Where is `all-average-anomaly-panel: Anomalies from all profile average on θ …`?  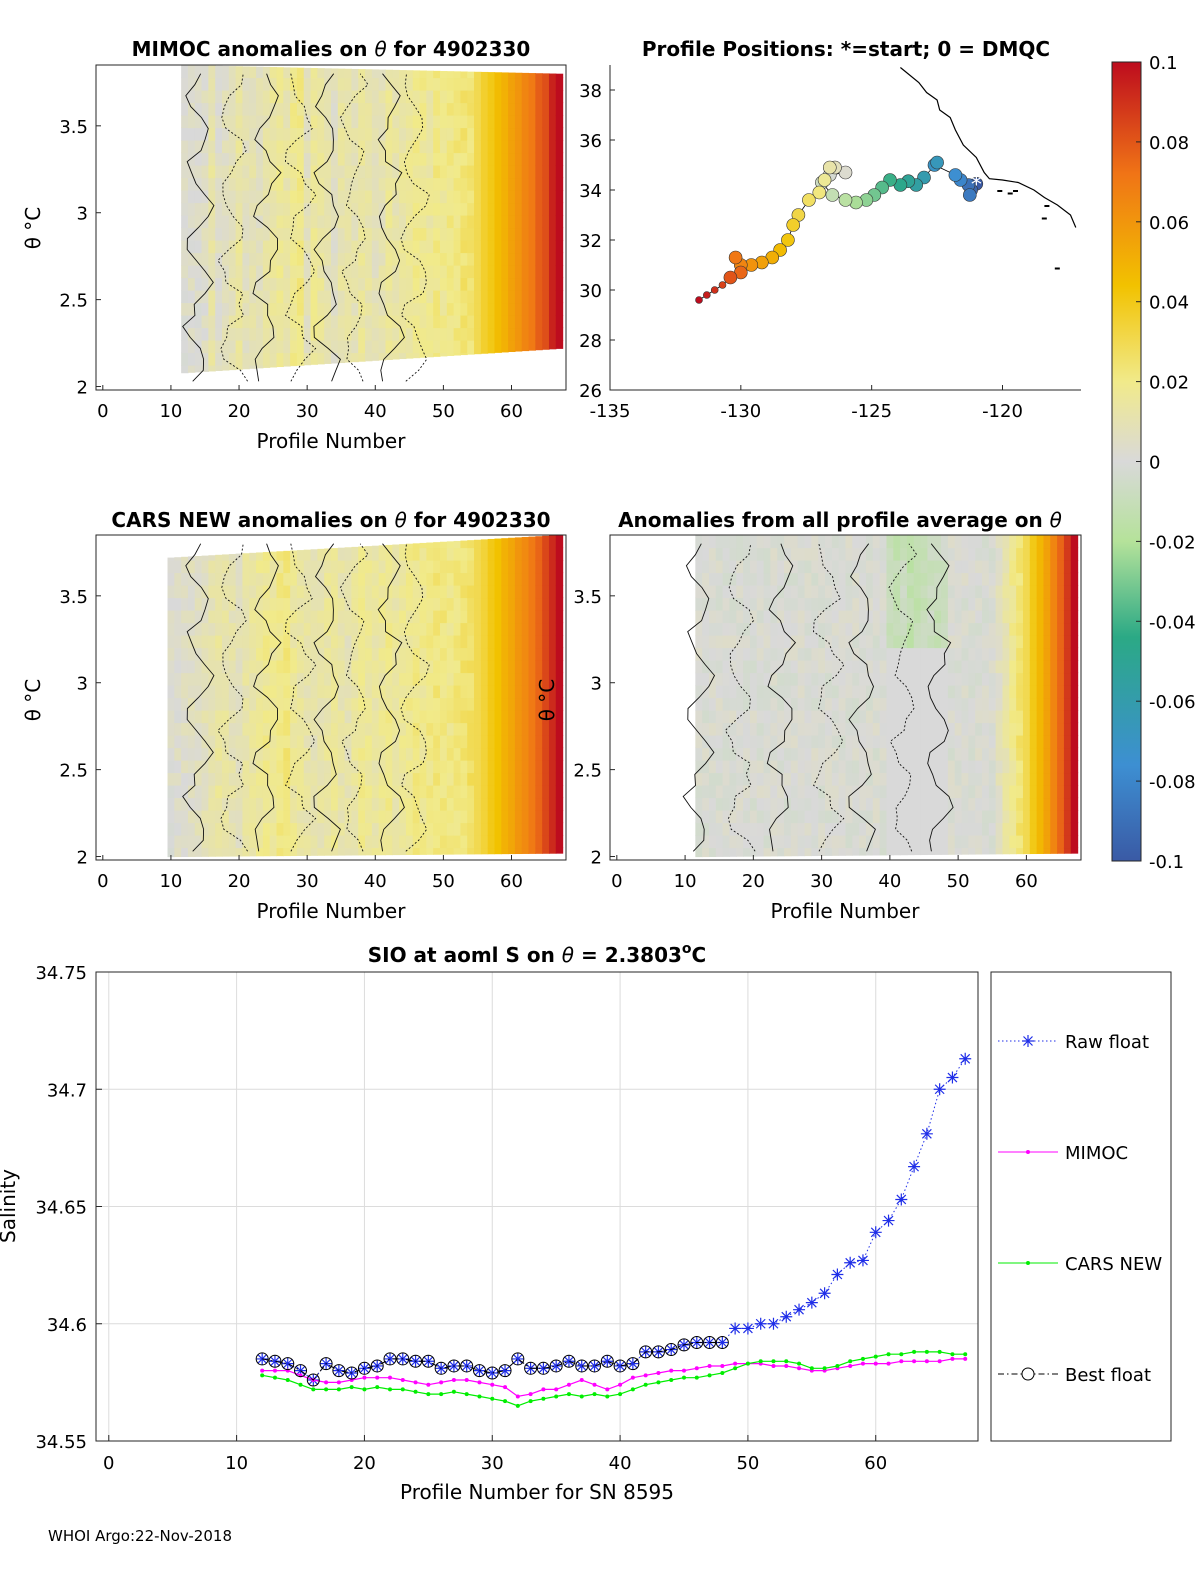 all-average-anomaly-panel: Anomalies from all profile average on θ … is located at coordinates (827, 715).